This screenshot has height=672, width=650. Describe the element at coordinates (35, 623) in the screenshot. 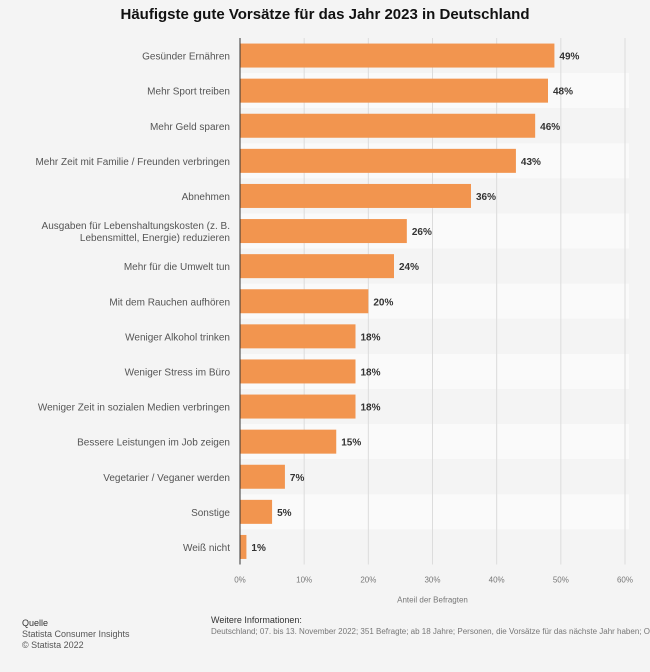

I see `source-heading: Quelle` at that location.